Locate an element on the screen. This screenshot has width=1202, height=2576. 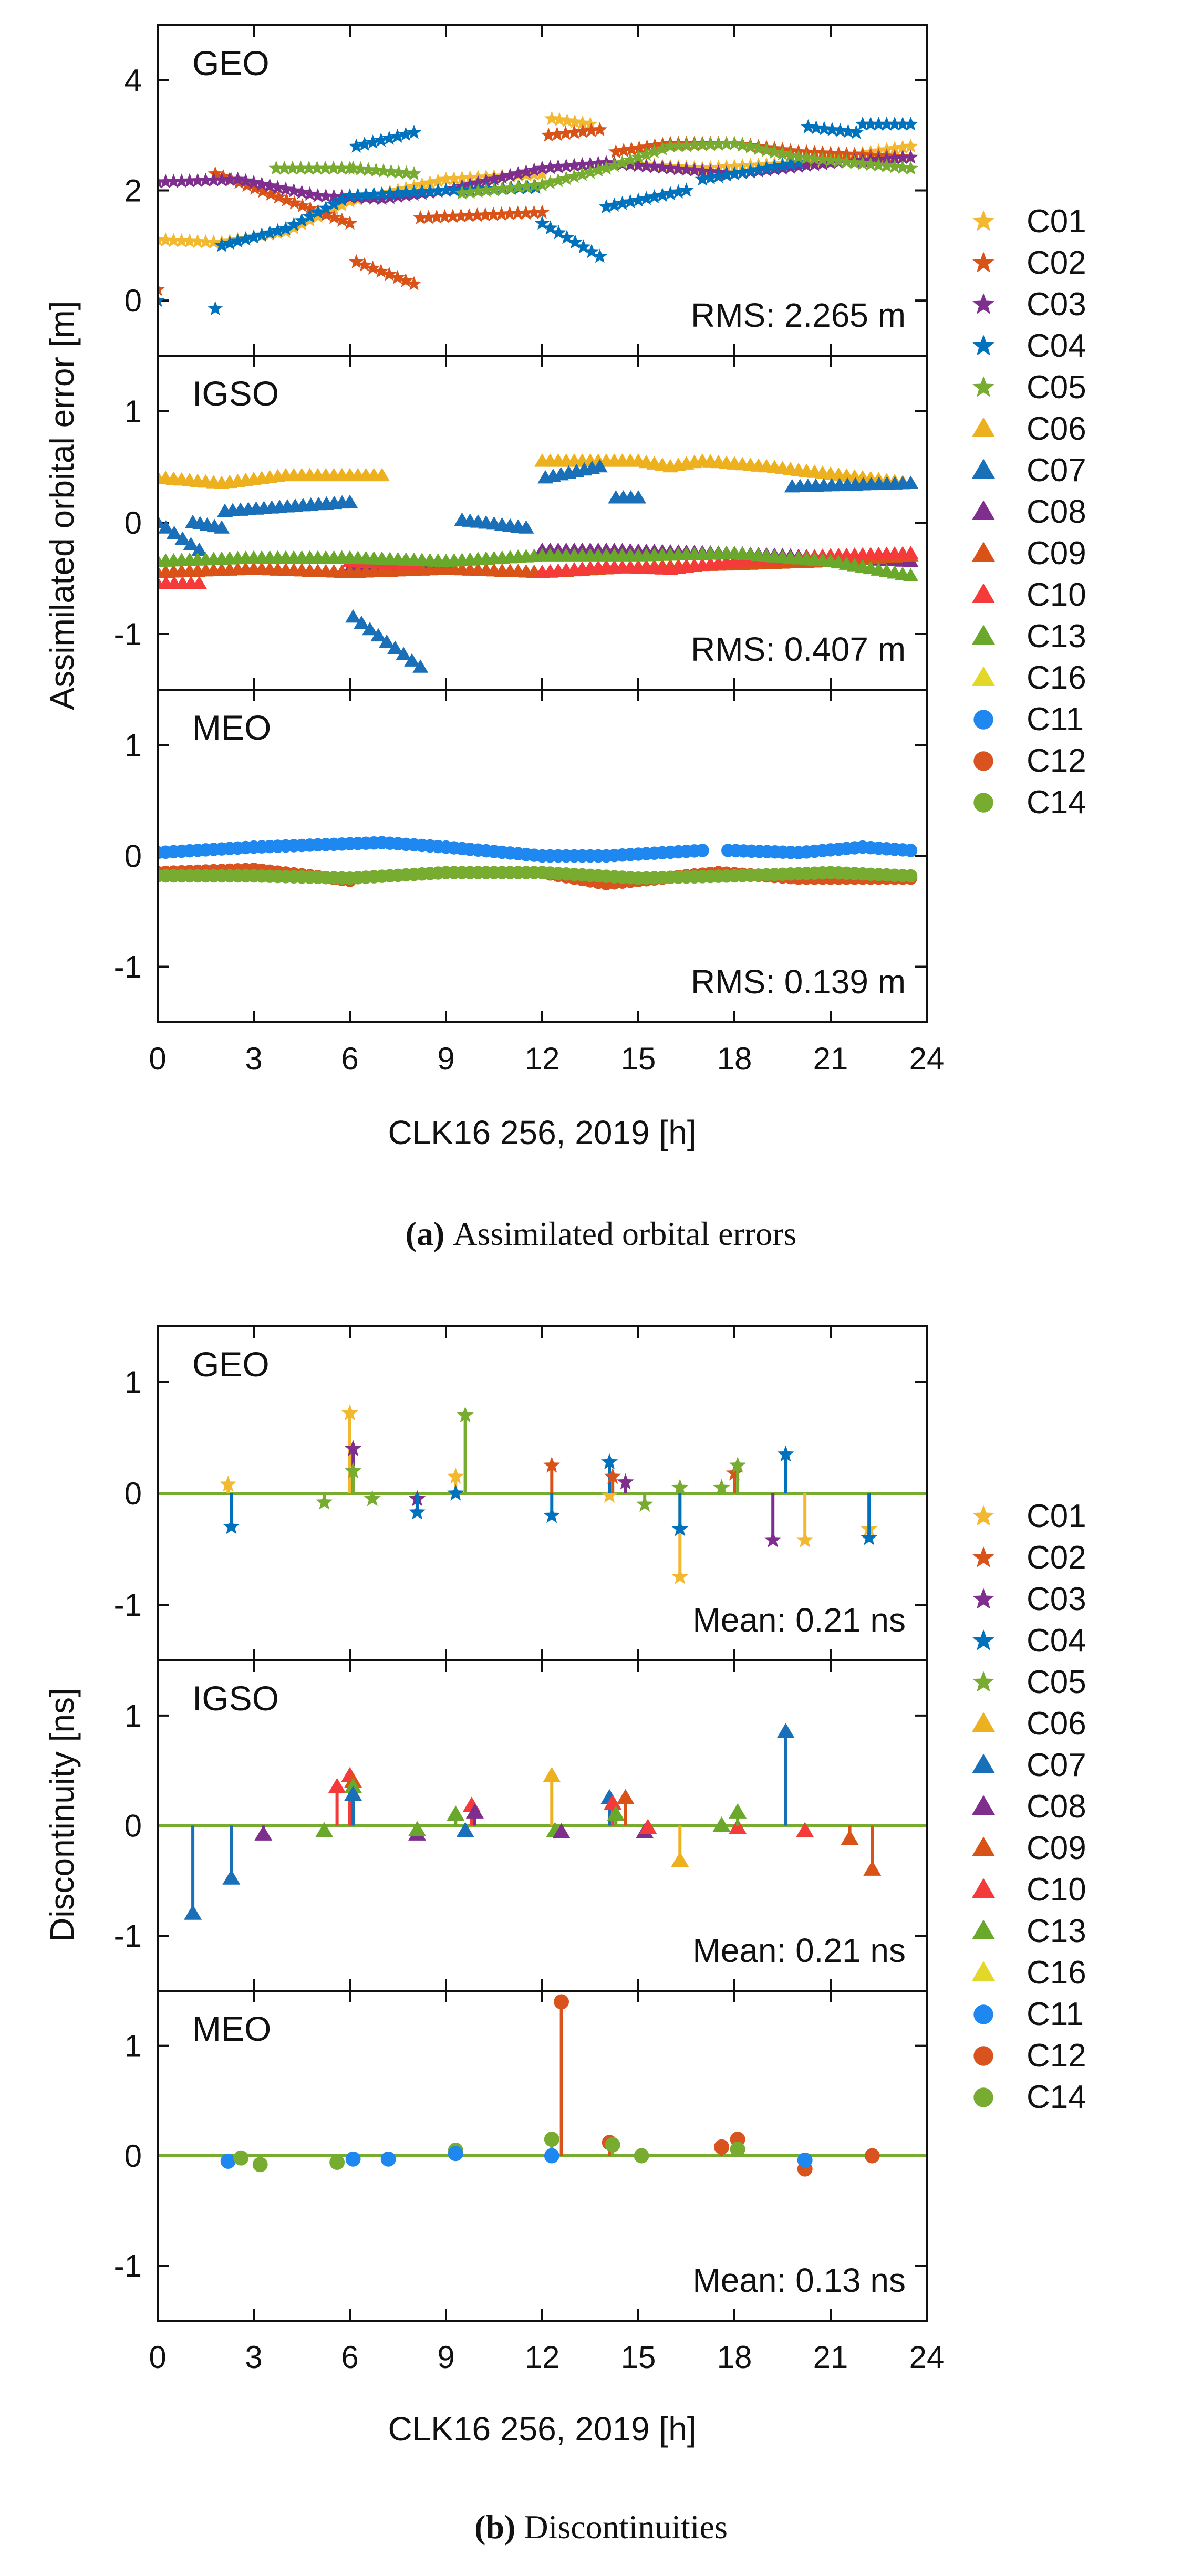
y-tick-label: -1 is located at coordinates (128, 2265).